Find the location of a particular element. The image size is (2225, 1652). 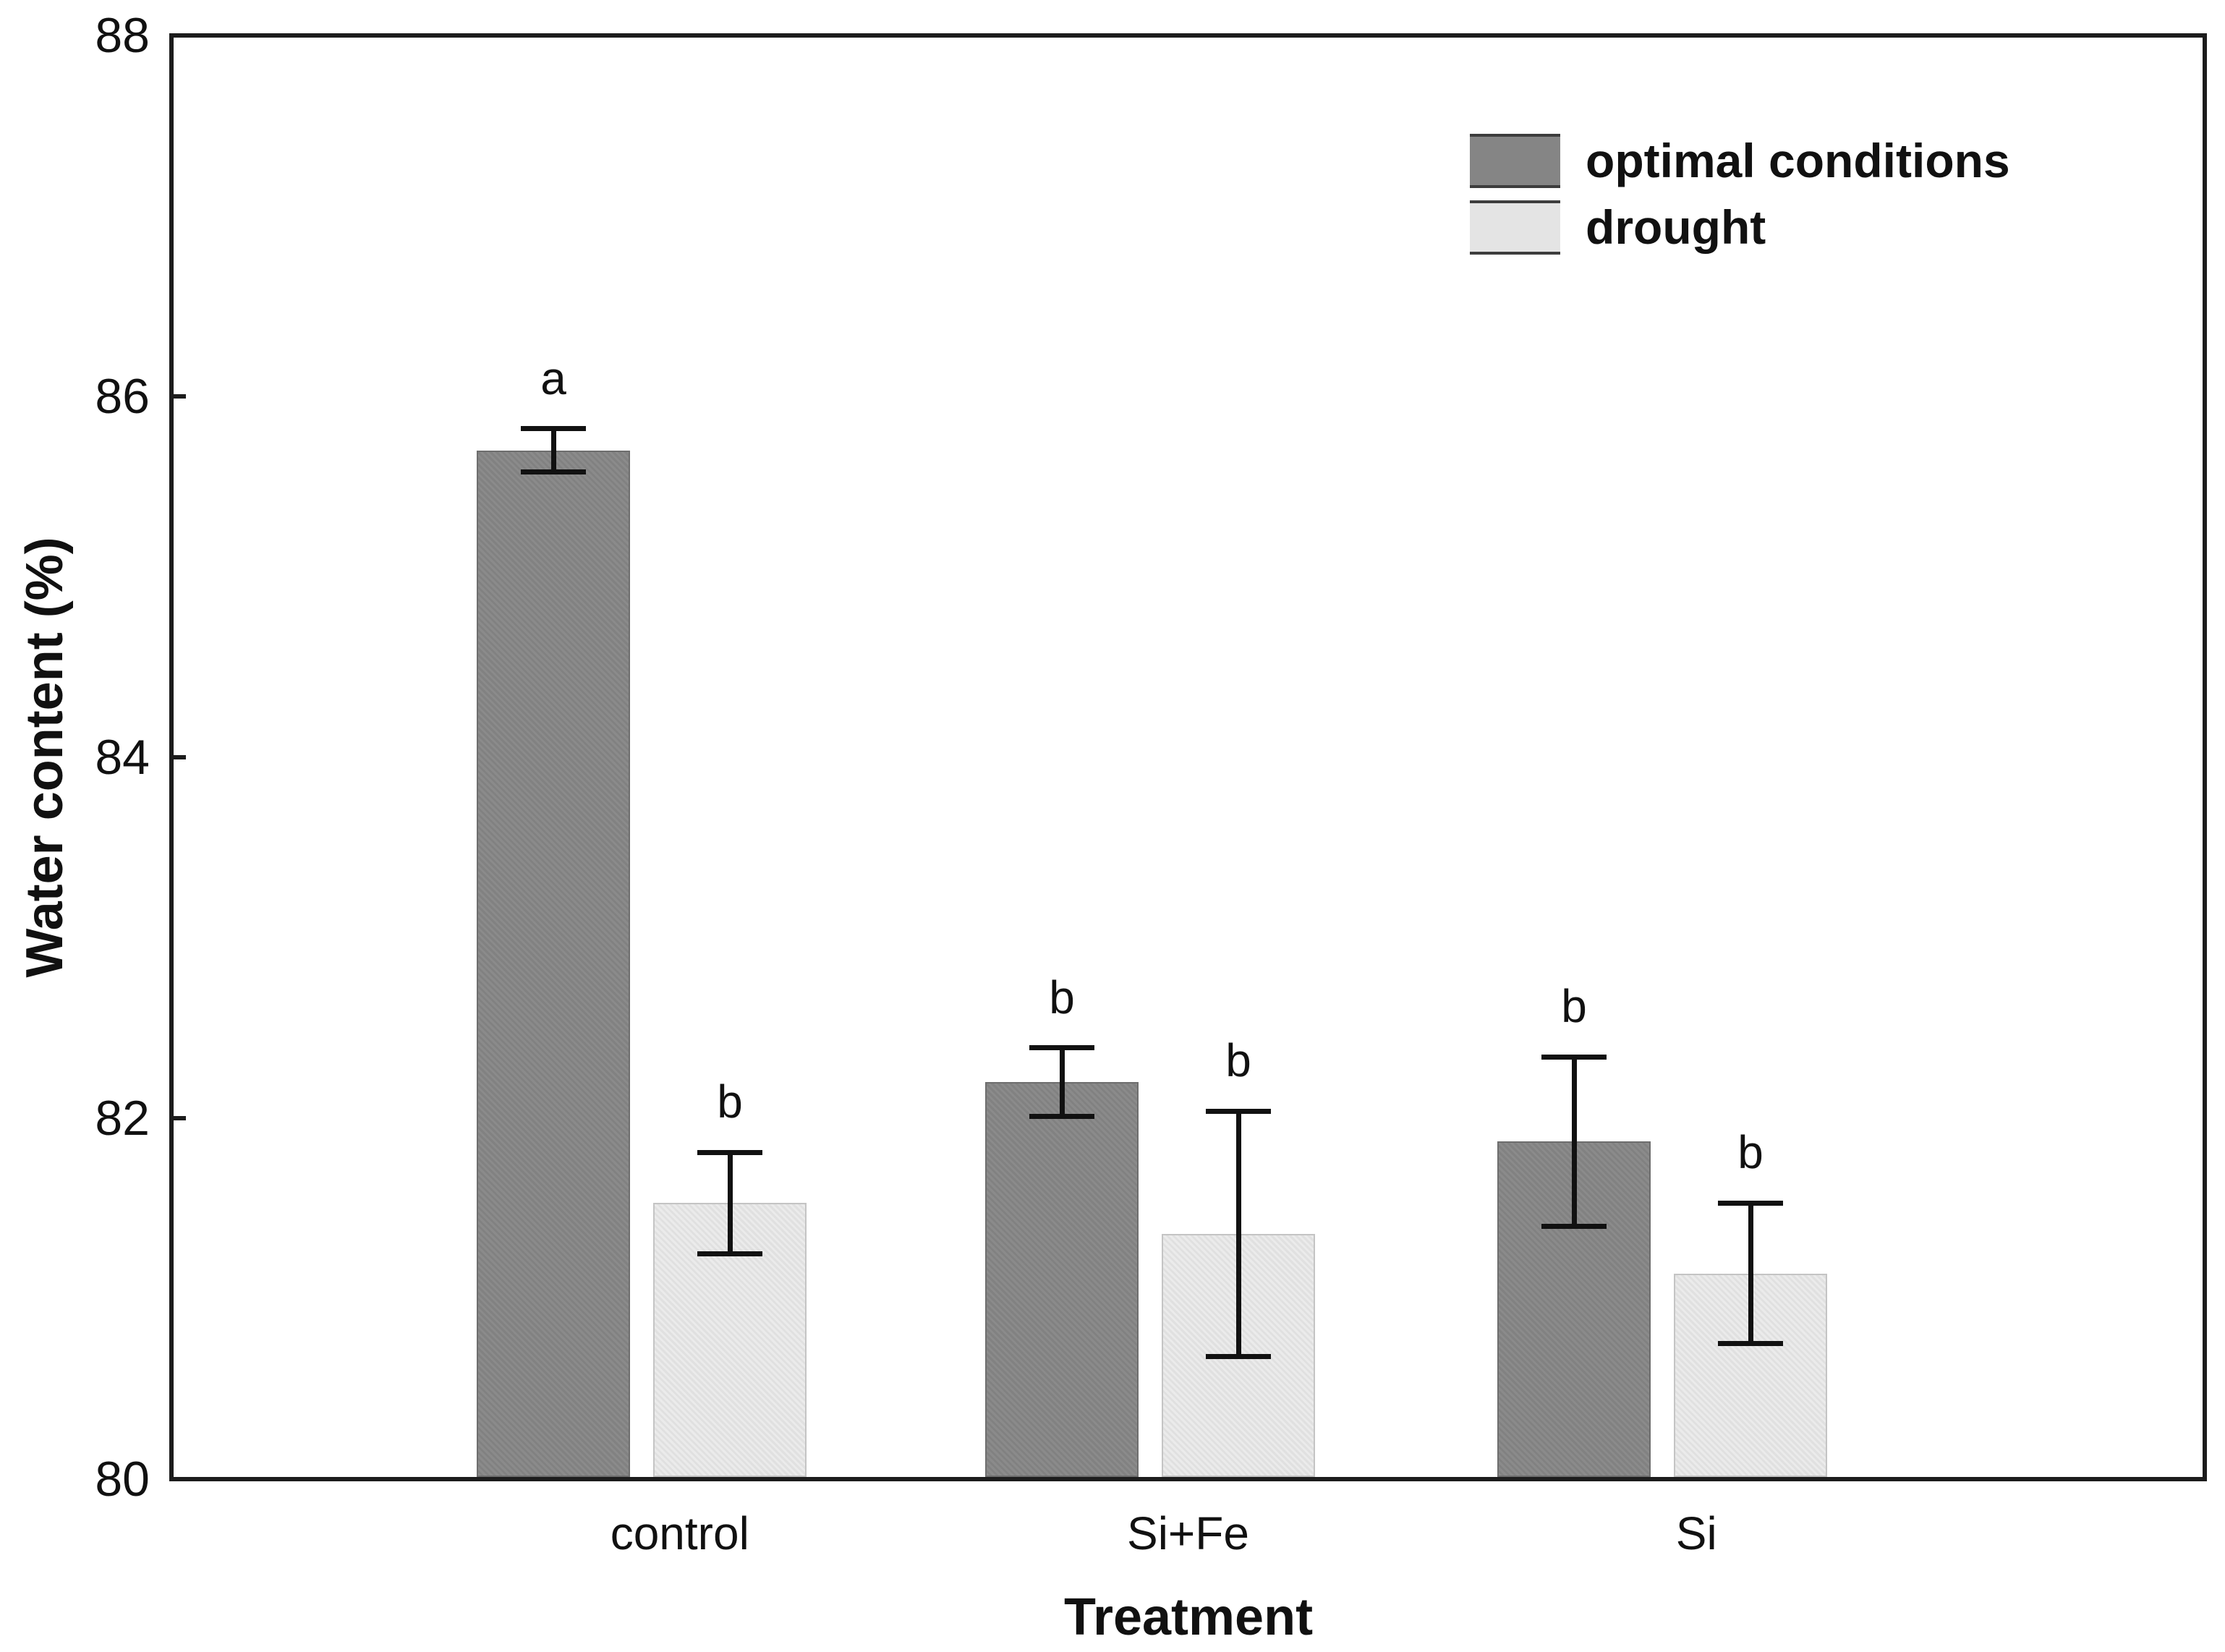

x-category-label-control: control is located at coordinates (679, 1533).